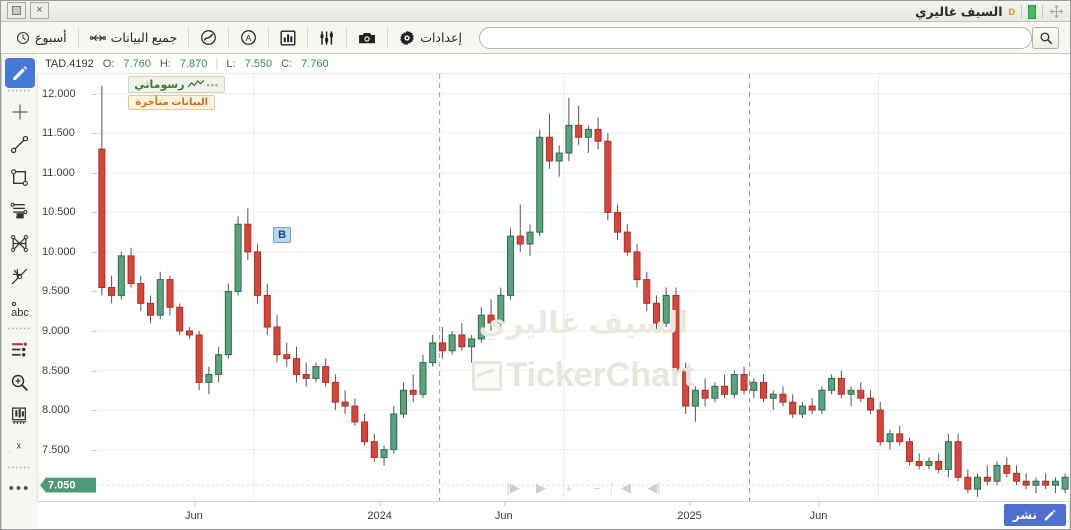 This screenshot has height=530, width=1071. I want to click on compare-icon, so click(208, 37).